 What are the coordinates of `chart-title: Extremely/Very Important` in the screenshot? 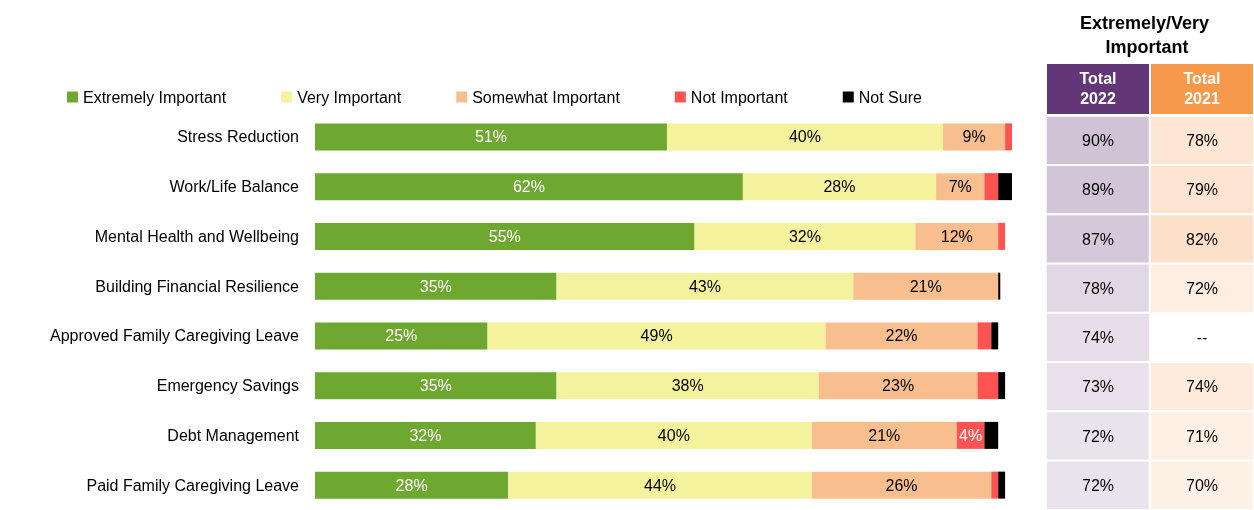 It's located at (1147, 35).